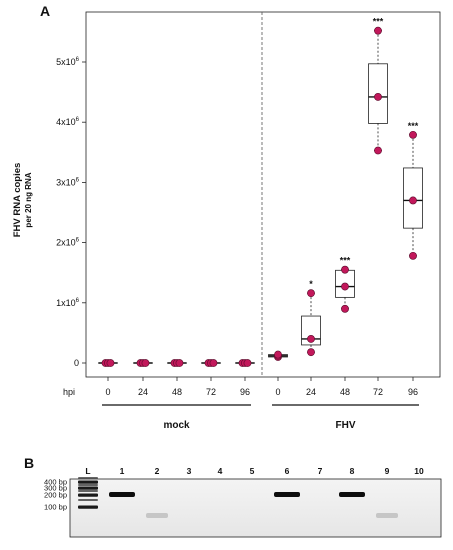 The height and width of the screenshot is (550, 453). What do you see at coordinates (419, 471) in the screenshot?
I see `lane-number: 10` at bounding box center [419, 471].